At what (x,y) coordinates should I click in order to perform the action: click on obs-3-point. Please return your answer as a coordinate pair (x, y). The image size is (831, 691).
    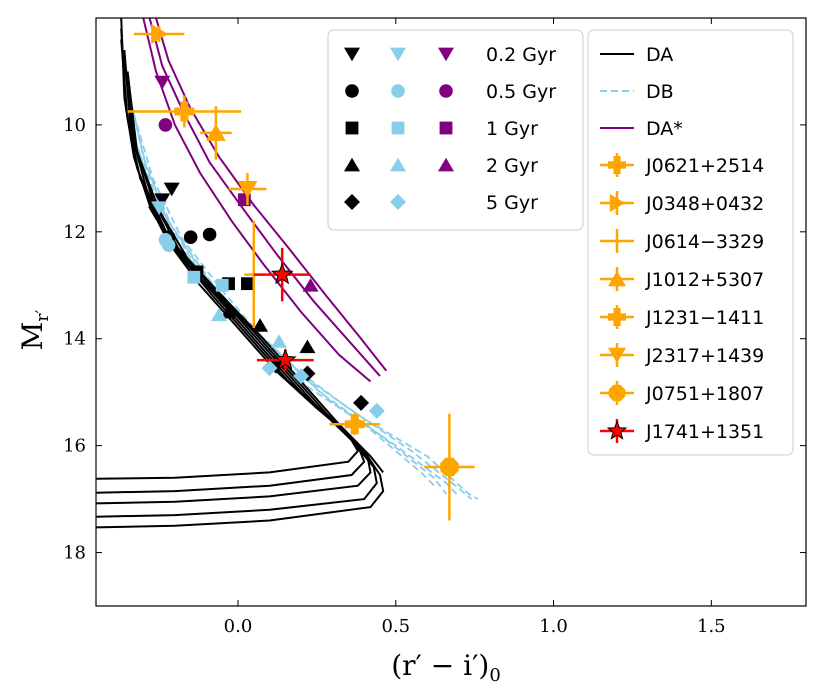
    Looking at the image, I should click on (215, 132).